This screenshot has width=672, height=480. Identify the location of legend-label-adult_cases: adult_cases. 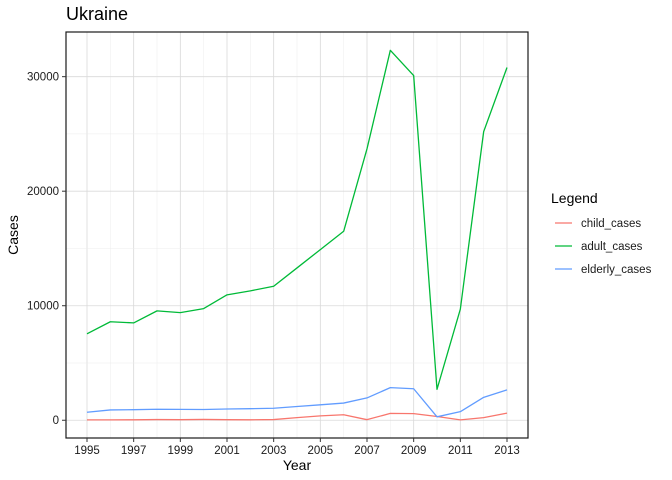
(612, 247).